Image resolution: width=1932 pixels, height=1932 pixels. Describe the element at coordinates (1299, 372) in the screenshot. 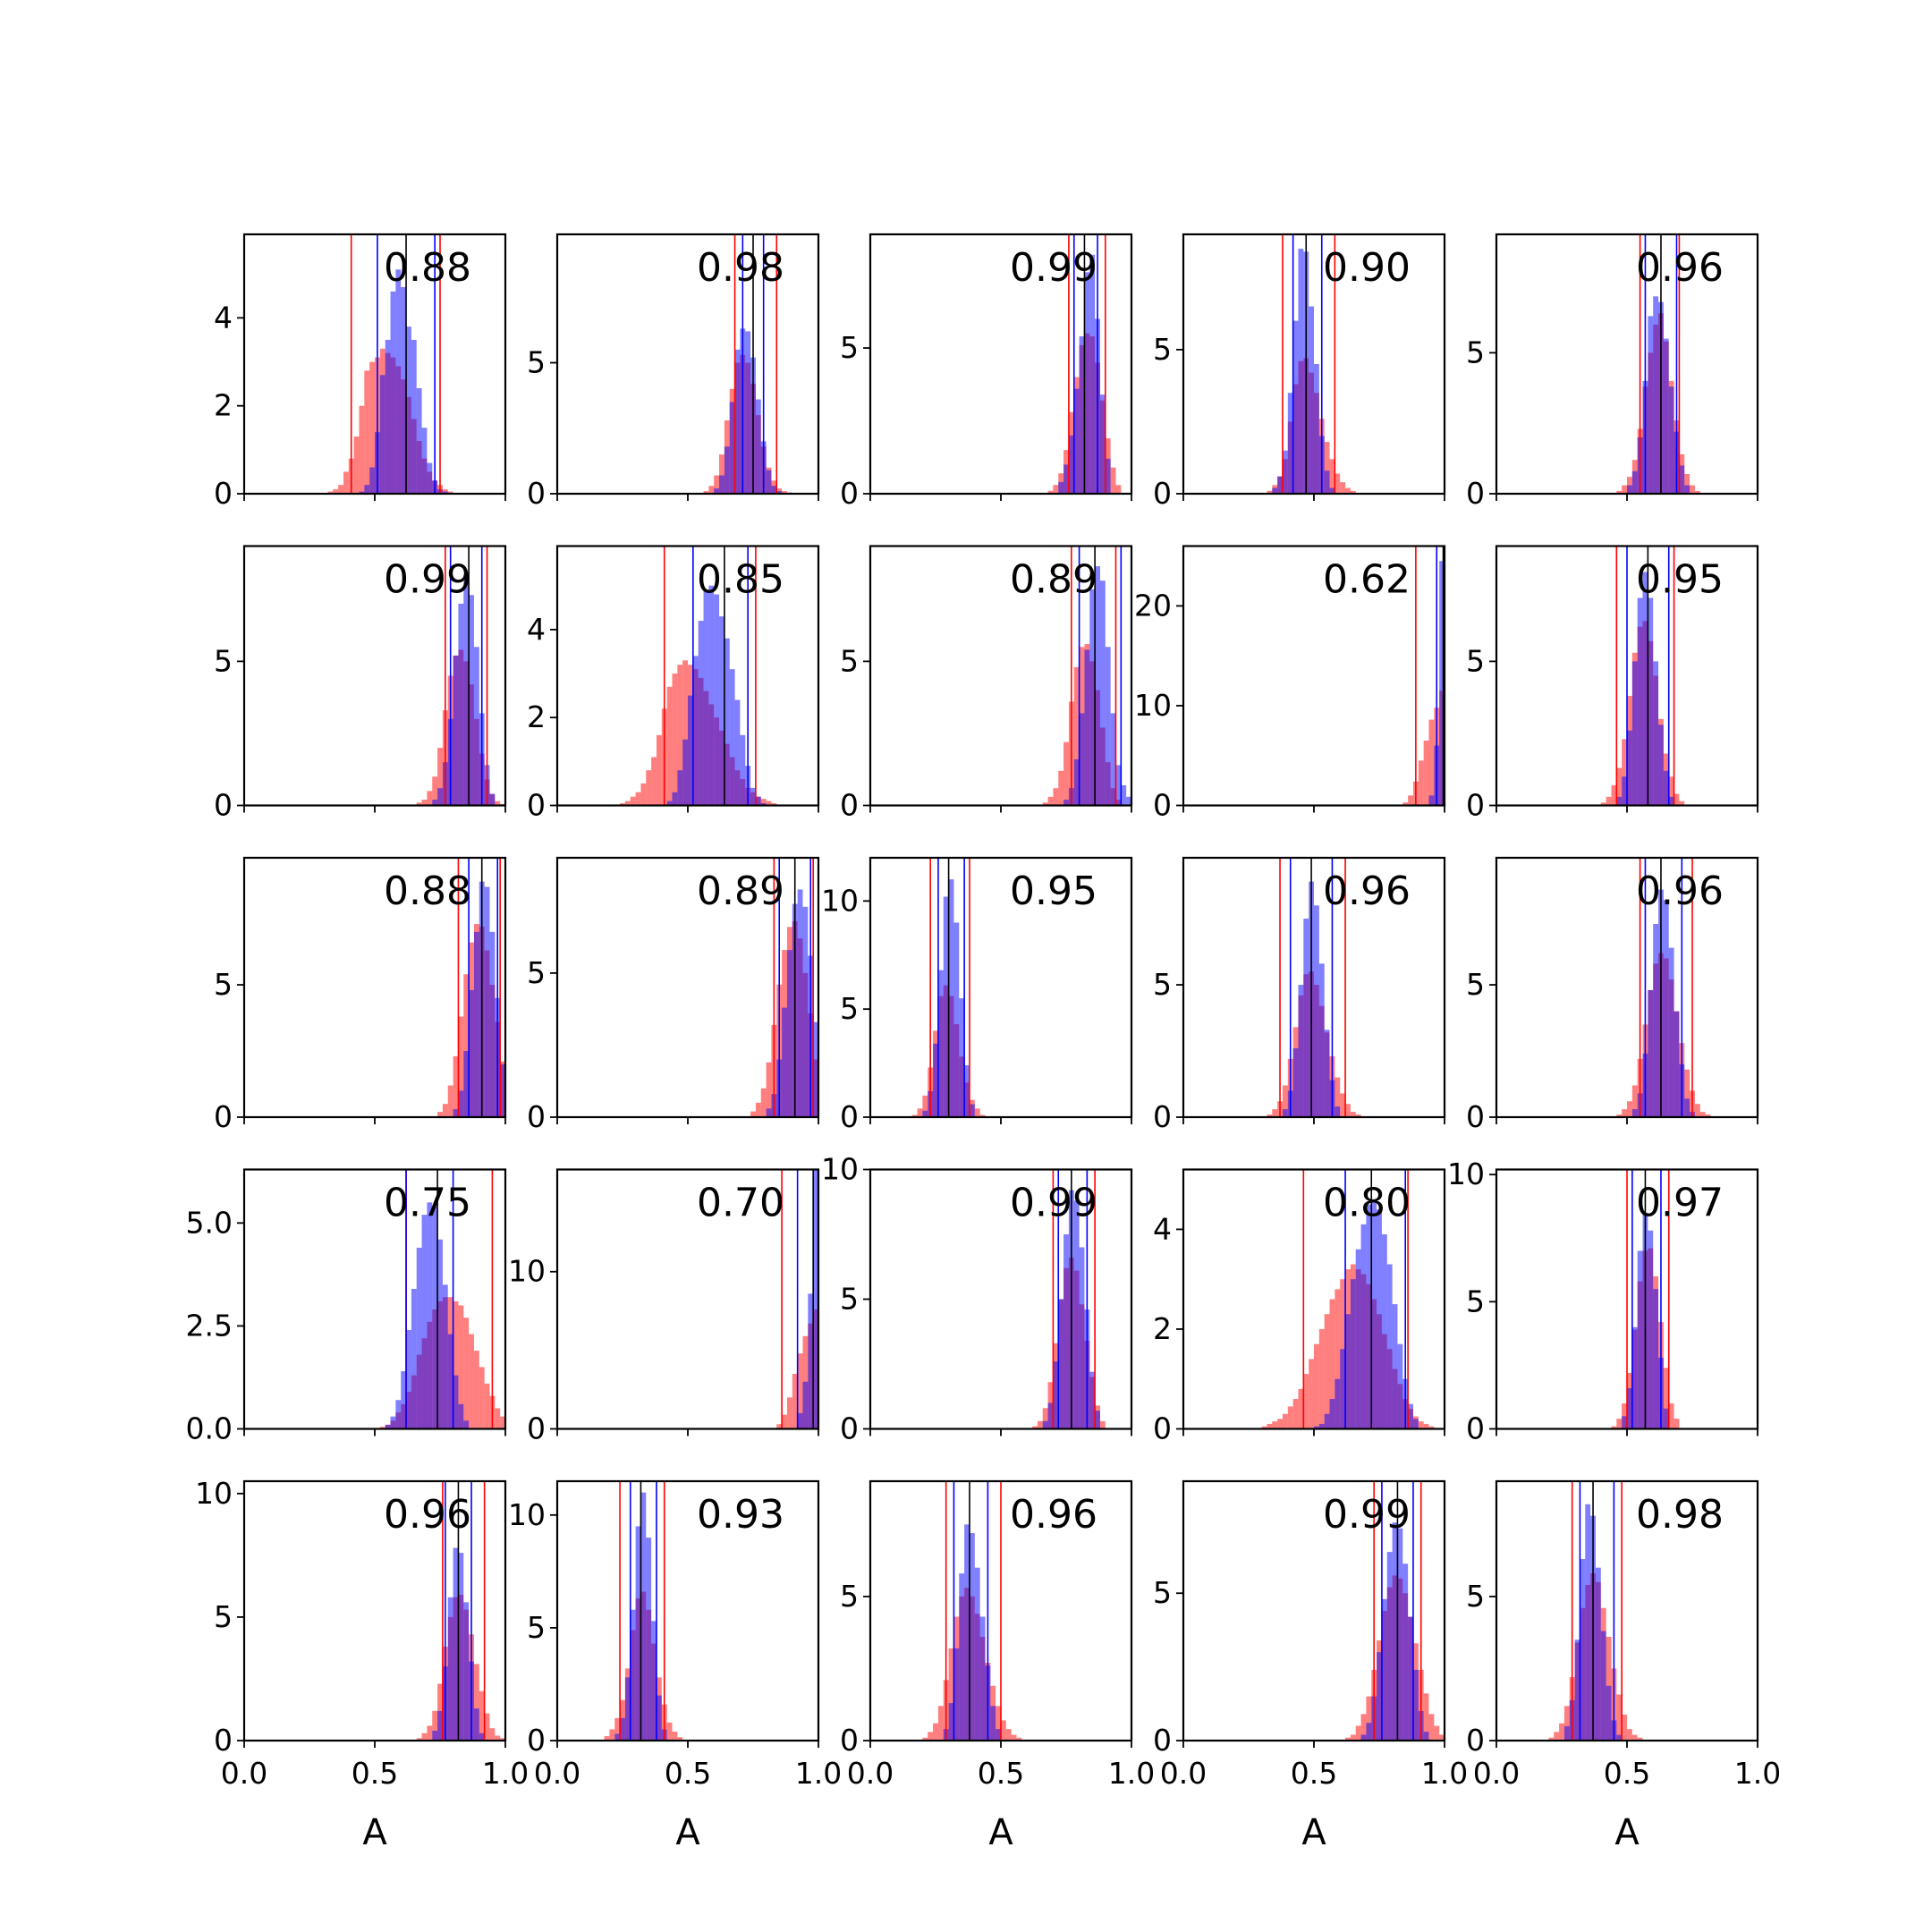

I see `panel-0-3: 0.90 0 5` at that location.